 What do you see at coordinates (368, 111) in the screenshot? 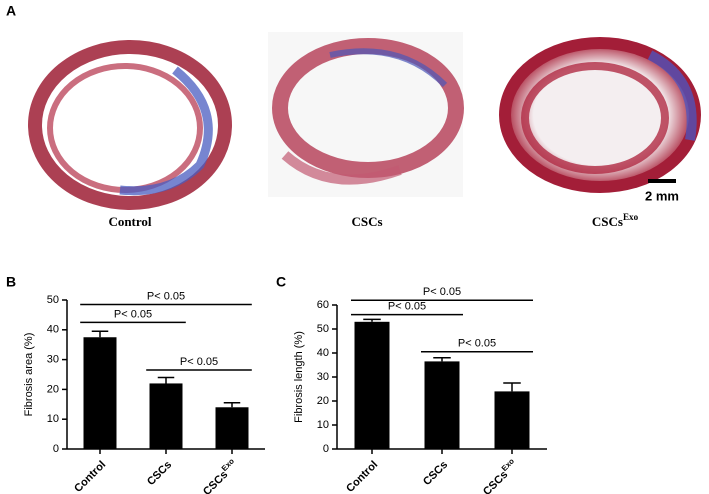
I see `histology-cscs` at bounding box center [368, 111].